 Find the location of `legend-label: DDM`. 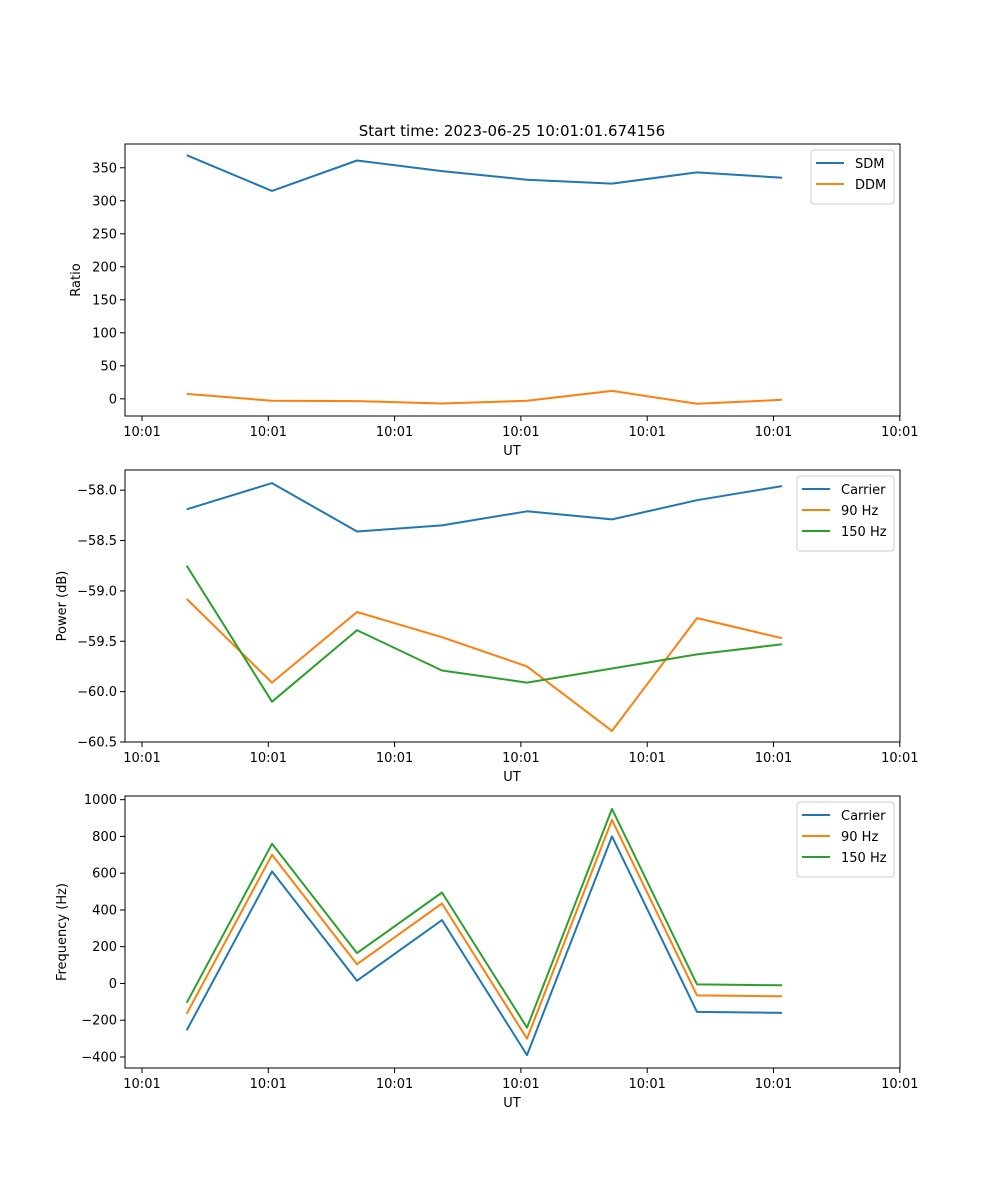

legend-label: DDM is located at coordinates (870, 185).